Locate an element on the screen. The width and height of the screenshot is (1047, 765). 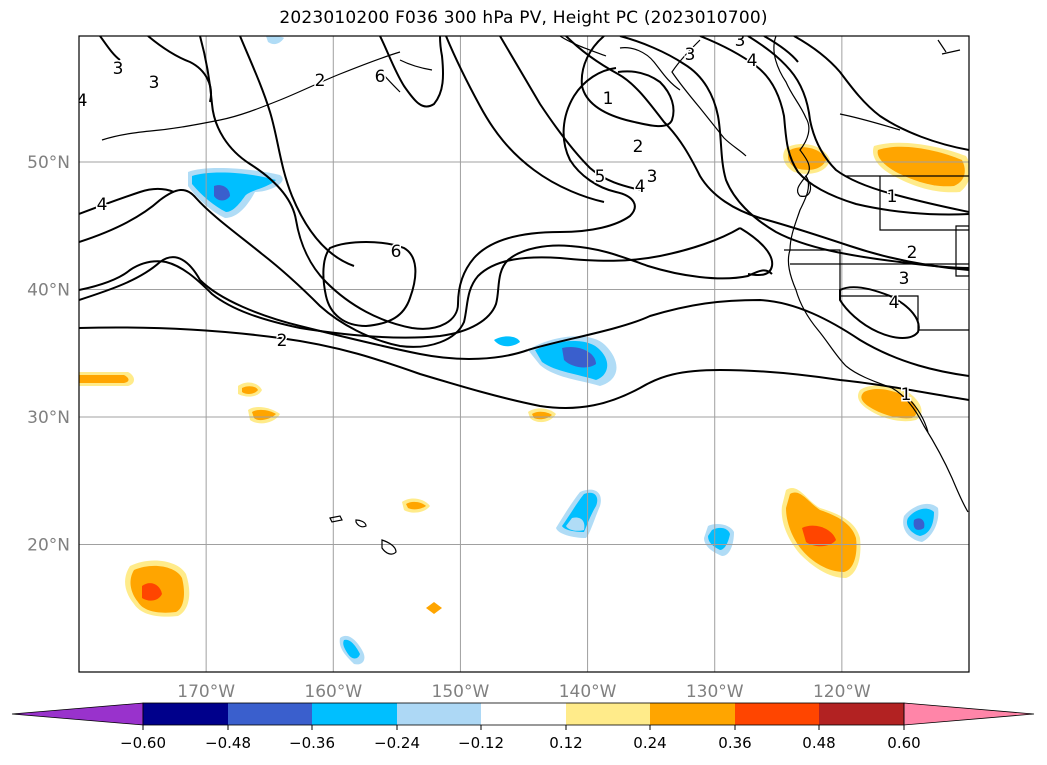
latitude-labels: 50°N 40°N 30°N 20°N is located at coordinates (48, 354).